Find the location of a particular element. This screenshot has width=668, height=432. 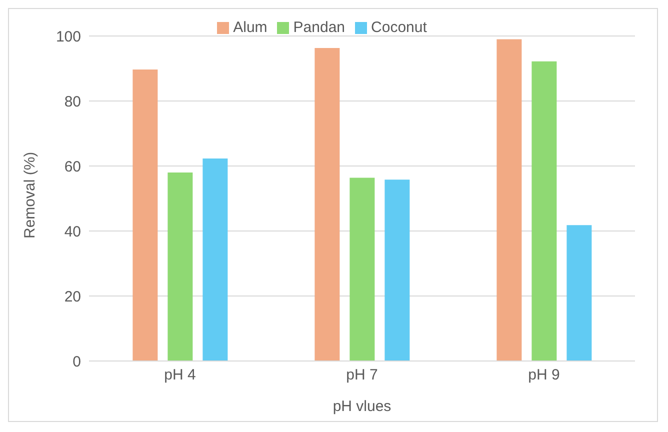

y-tick-label: 0 is located at coordinates (76, 361).